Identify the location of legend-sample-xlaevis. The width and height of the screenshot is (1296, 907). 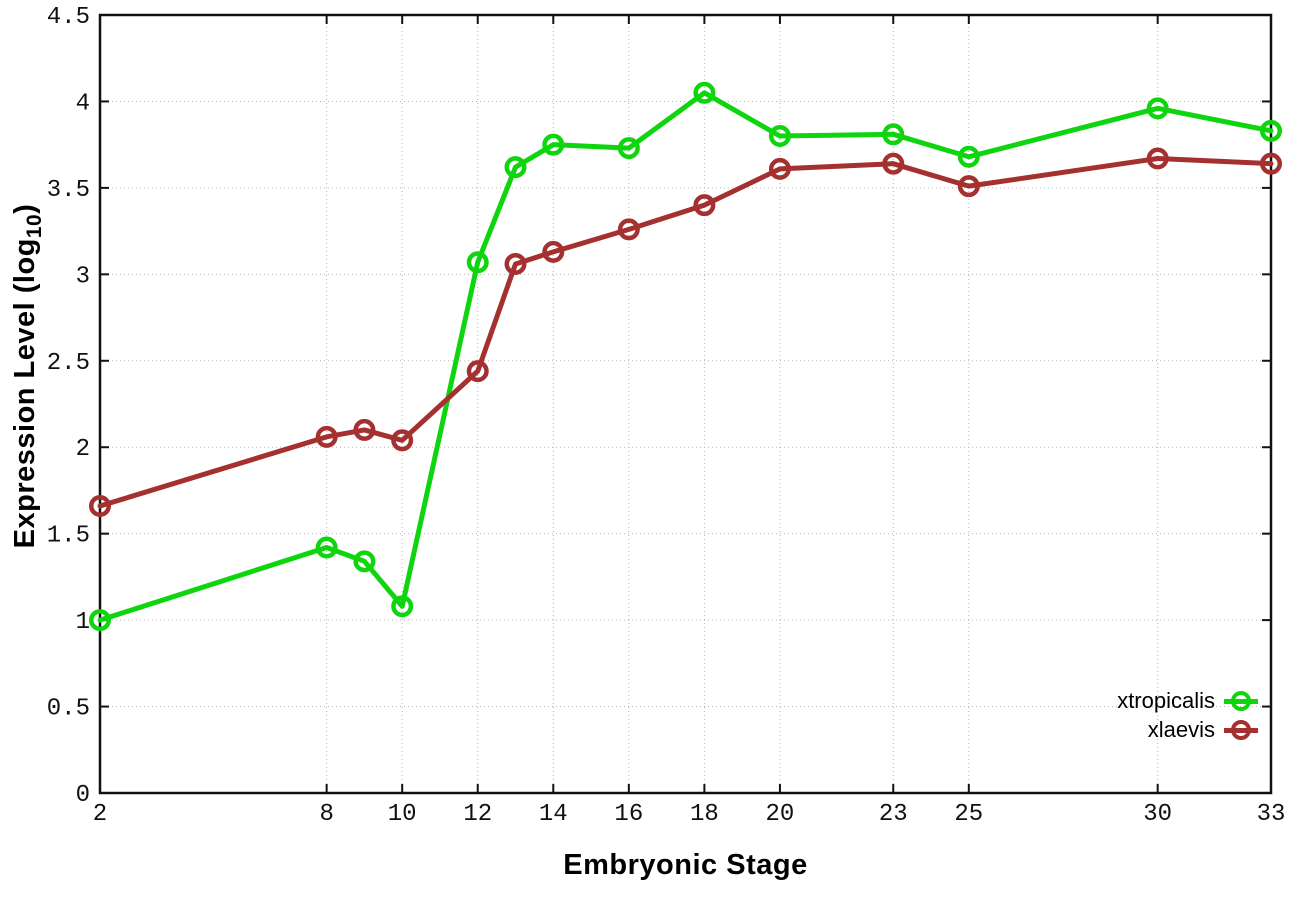
(1241, 730).